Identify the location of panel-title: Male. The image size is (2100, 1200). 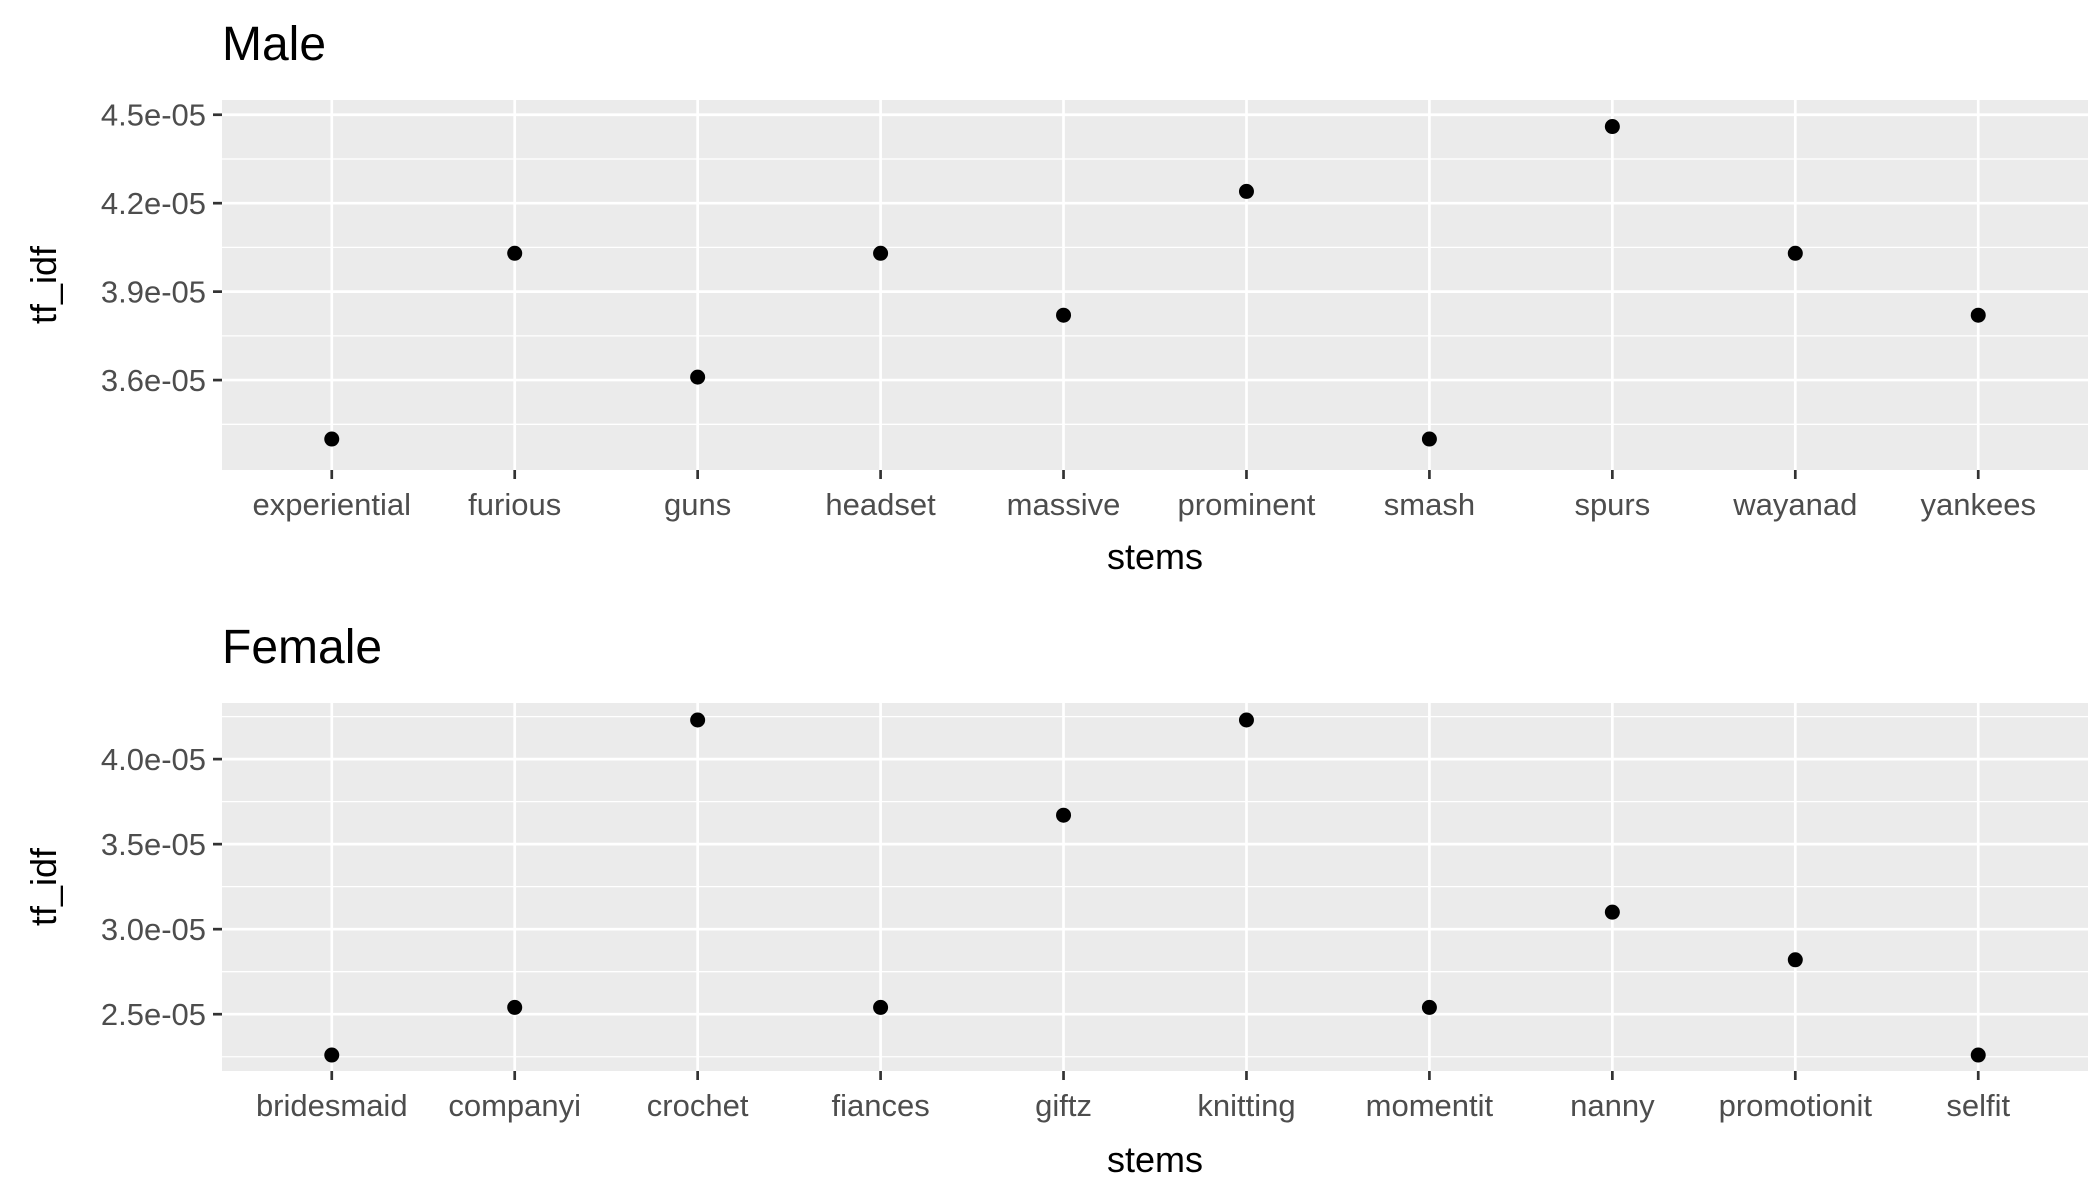
(274, 44).